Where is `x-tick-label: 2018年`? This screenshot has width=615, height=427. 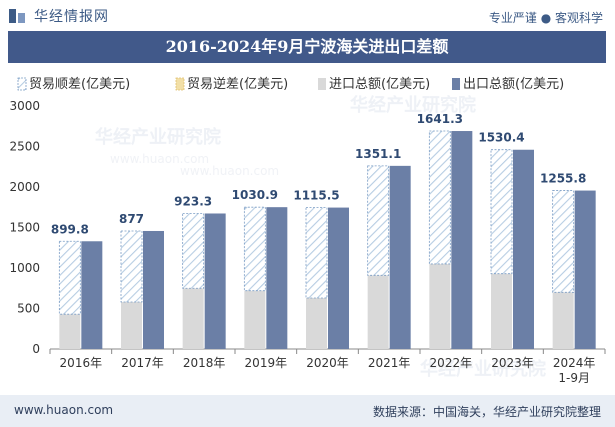
x-tick-label: 2018年 is located at coordinates (204, 363).